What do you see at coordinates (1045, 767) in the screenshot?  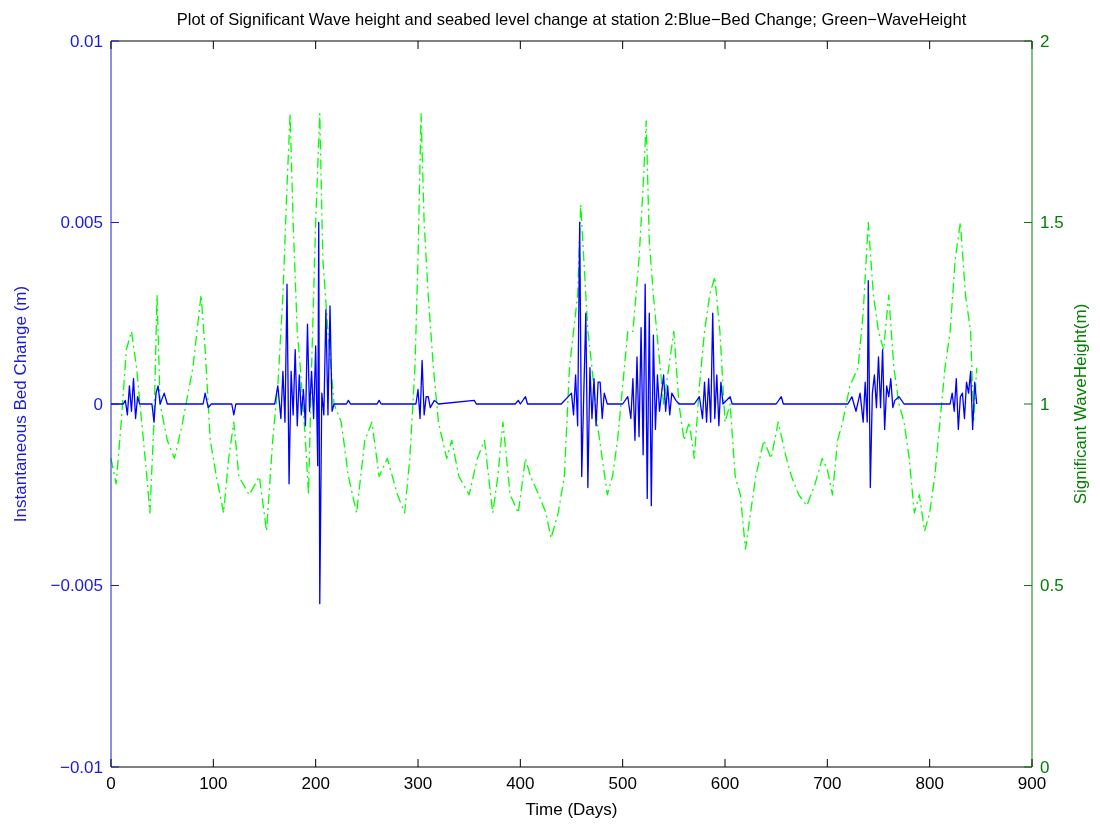 I see `y2-tick-label: 0` at bounding box center [1045, 767].